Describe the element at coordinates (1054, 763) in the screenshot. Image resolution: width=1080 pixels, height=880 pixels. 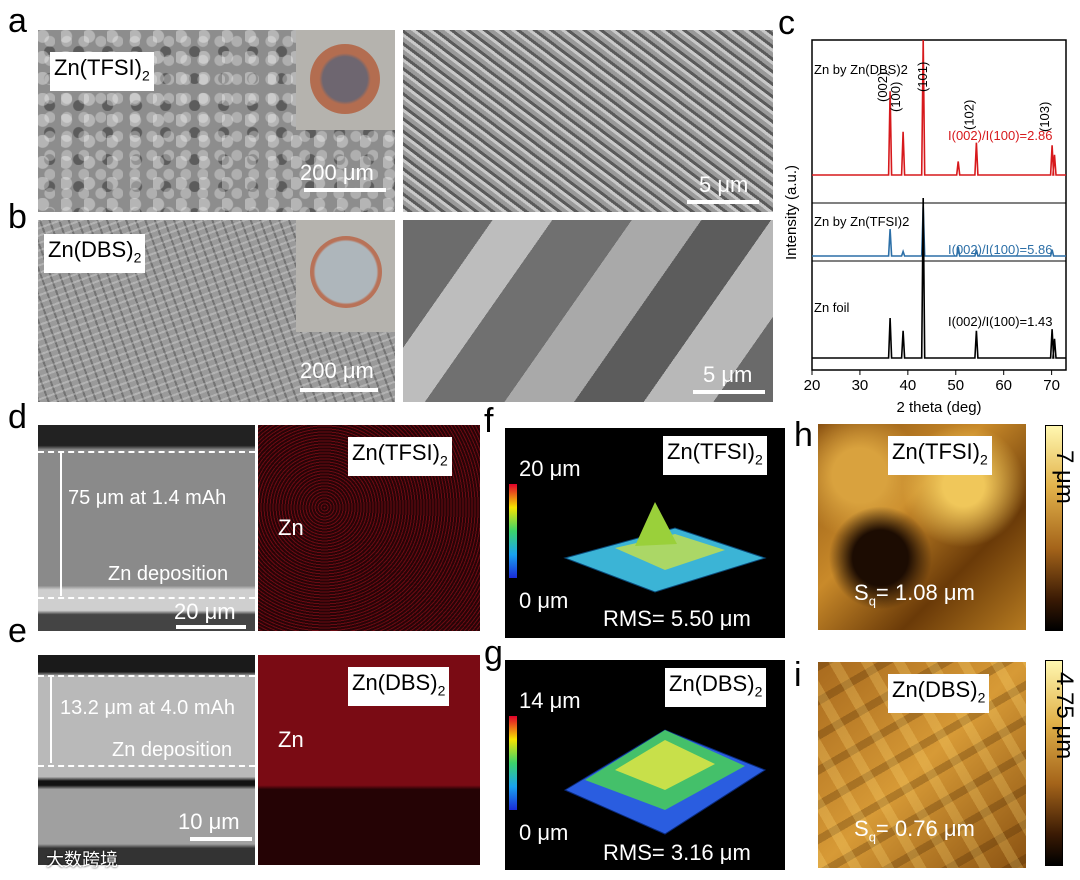
I see `colorbar-i` at that location.